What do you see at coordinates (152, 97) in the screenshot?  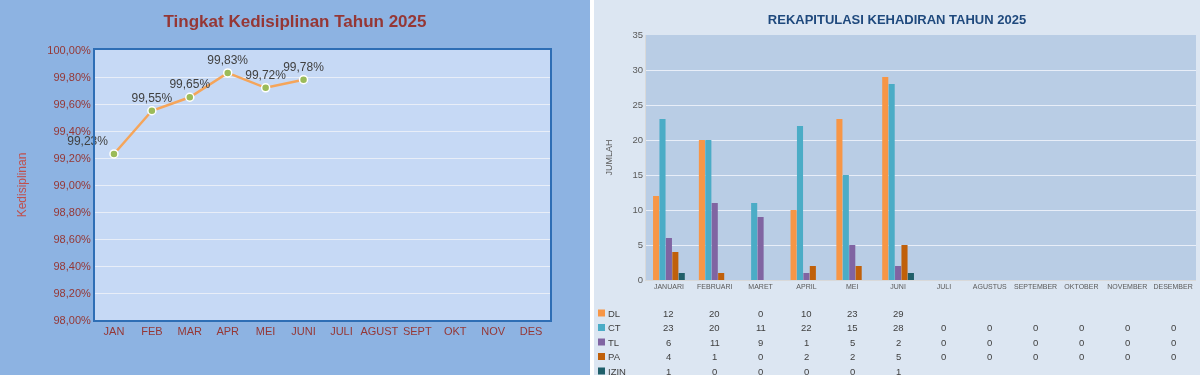 I see `data-label: 99,55%` at bounding box center [152, 97].